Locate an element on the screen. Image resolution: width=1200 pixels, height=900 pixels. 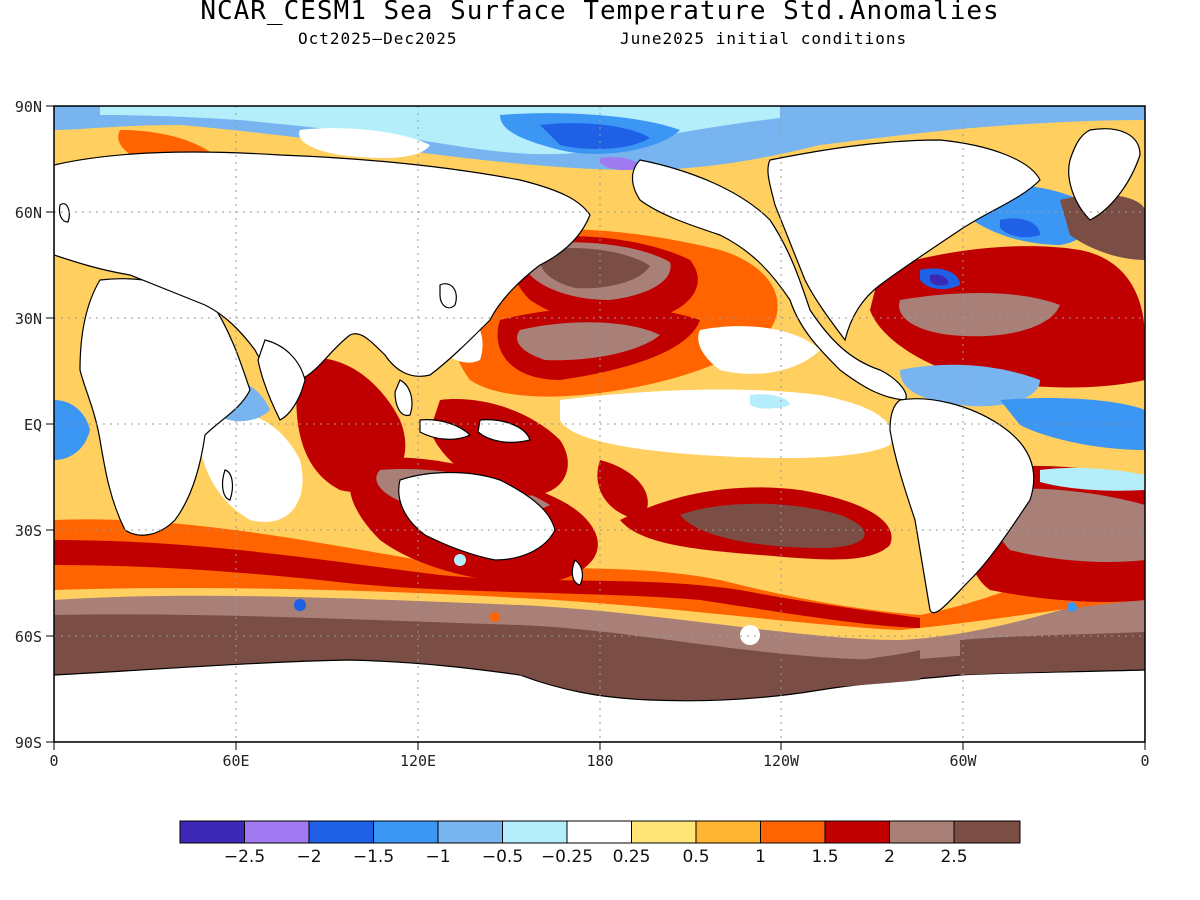
latitude-labels: 90N 60N 30N EQ 30S 60S 90S is located at coordinates (28, 425).